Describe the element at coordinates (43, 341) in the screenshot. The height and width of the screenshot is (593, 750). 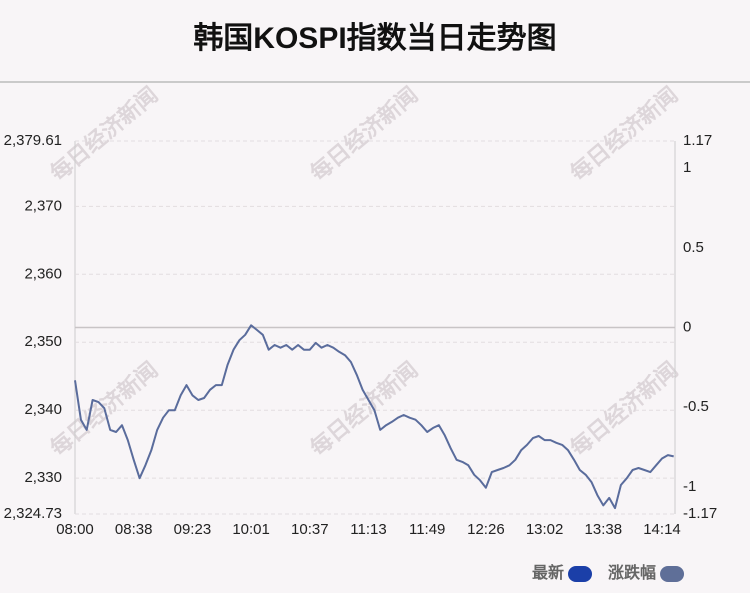
I see `y-tick-label: 2,350` at that location.